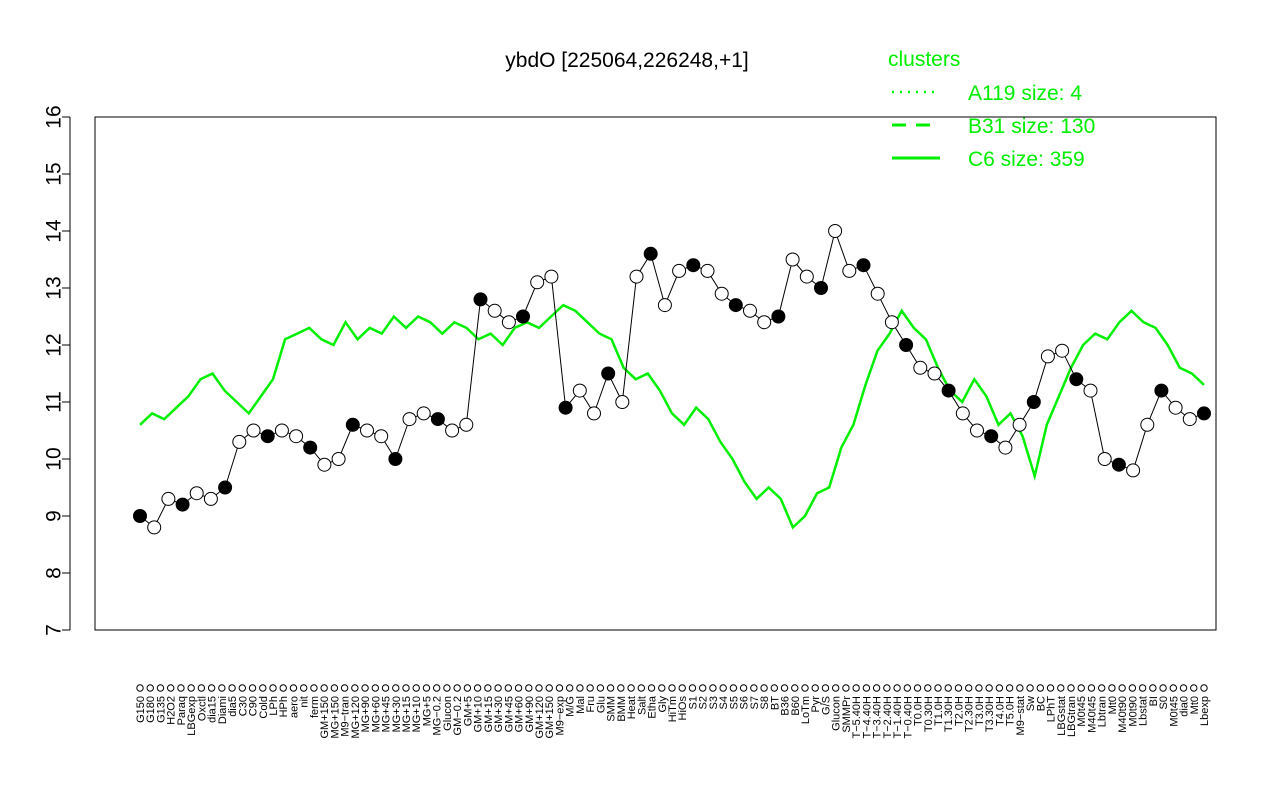  Describe the element at coordinates (458, 715) in the screenshot. I see `x-tick-label: GM−0.2` at that location.